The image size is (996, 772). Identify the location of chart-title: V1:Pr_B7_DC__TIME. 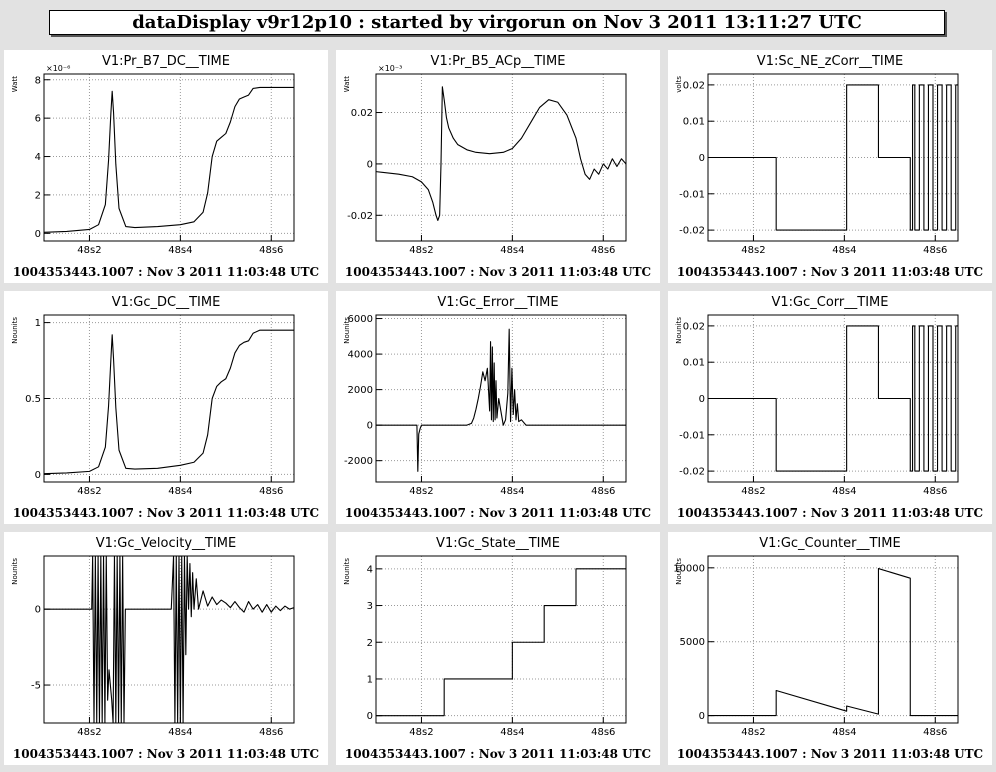
(166, 61).